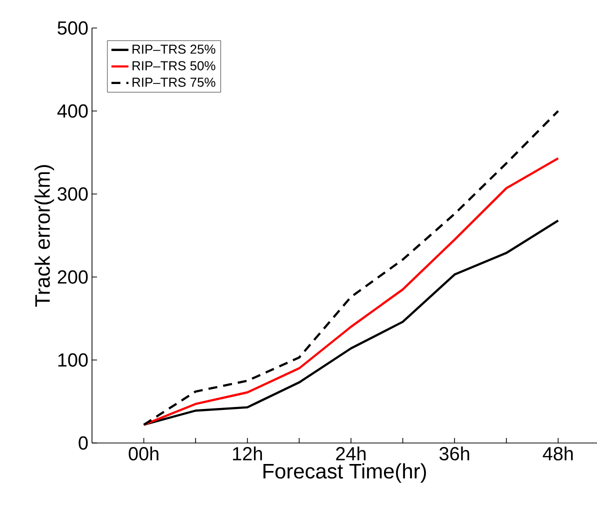  I want to click on x-tick-label: 12h, so click(247, 453).